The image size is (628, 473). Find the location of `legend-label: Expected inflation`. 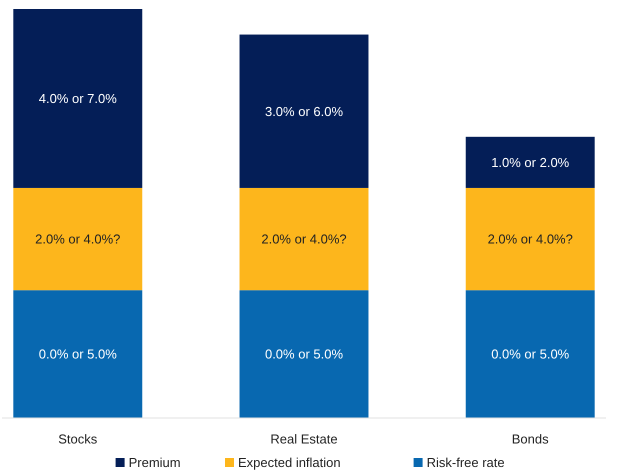

legend-label: Expected inflation is located at coordinates (289, 462).